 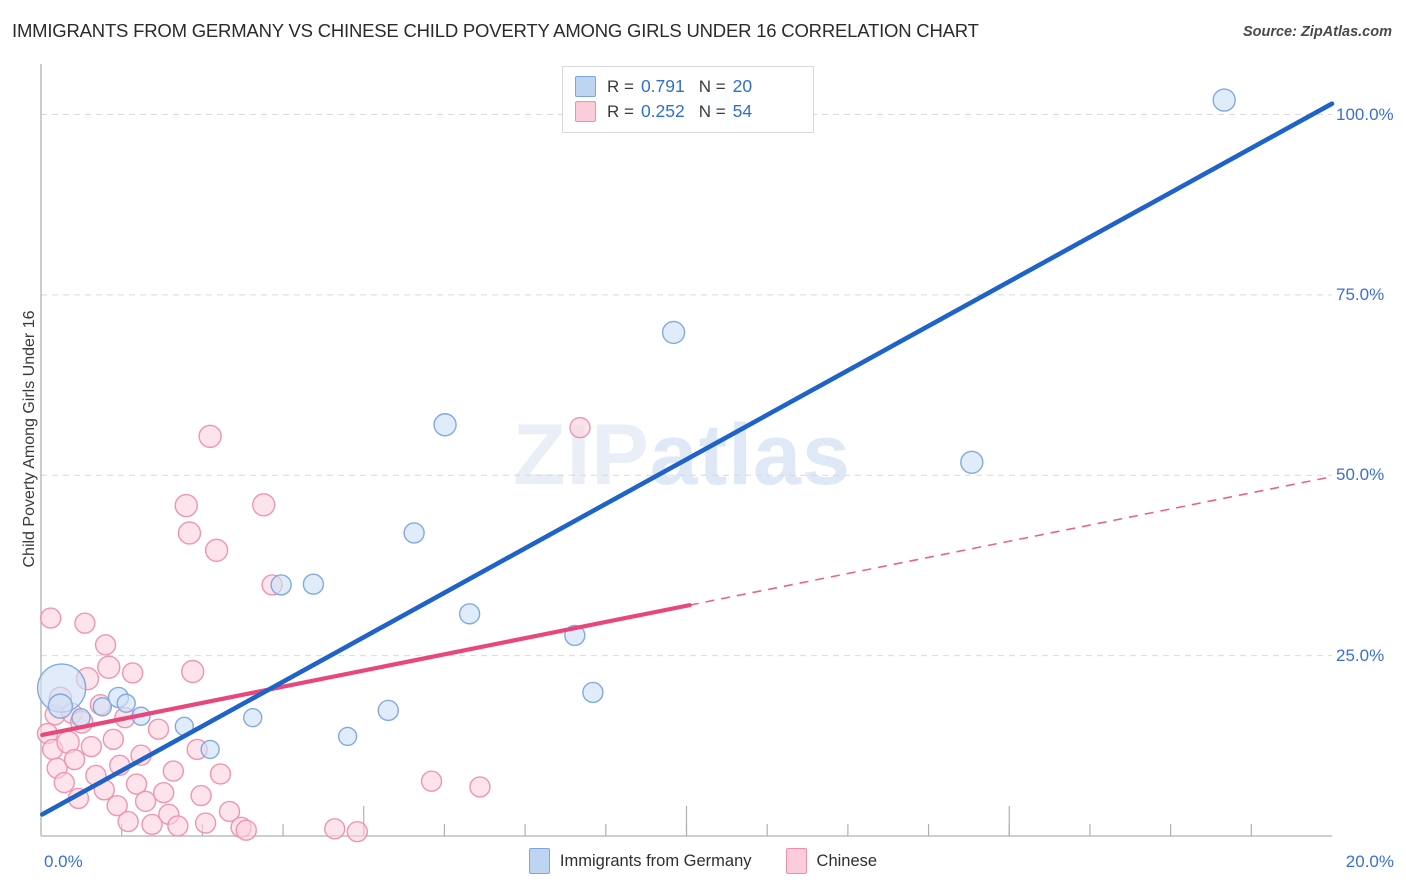 What do you see at coordinates (742, 111) in the screenshot?
I see `pink-n-value: 54` at bounding box center [742, 111].